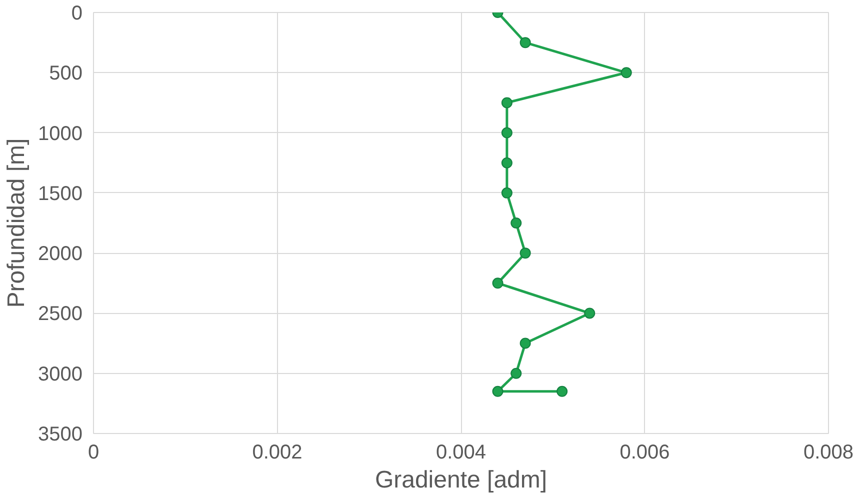 The image size is (868, 496). Describe the element at coordinates (16, 223) in the screenshot. I see `y-axis-title: Profundidad [m]` at that location.